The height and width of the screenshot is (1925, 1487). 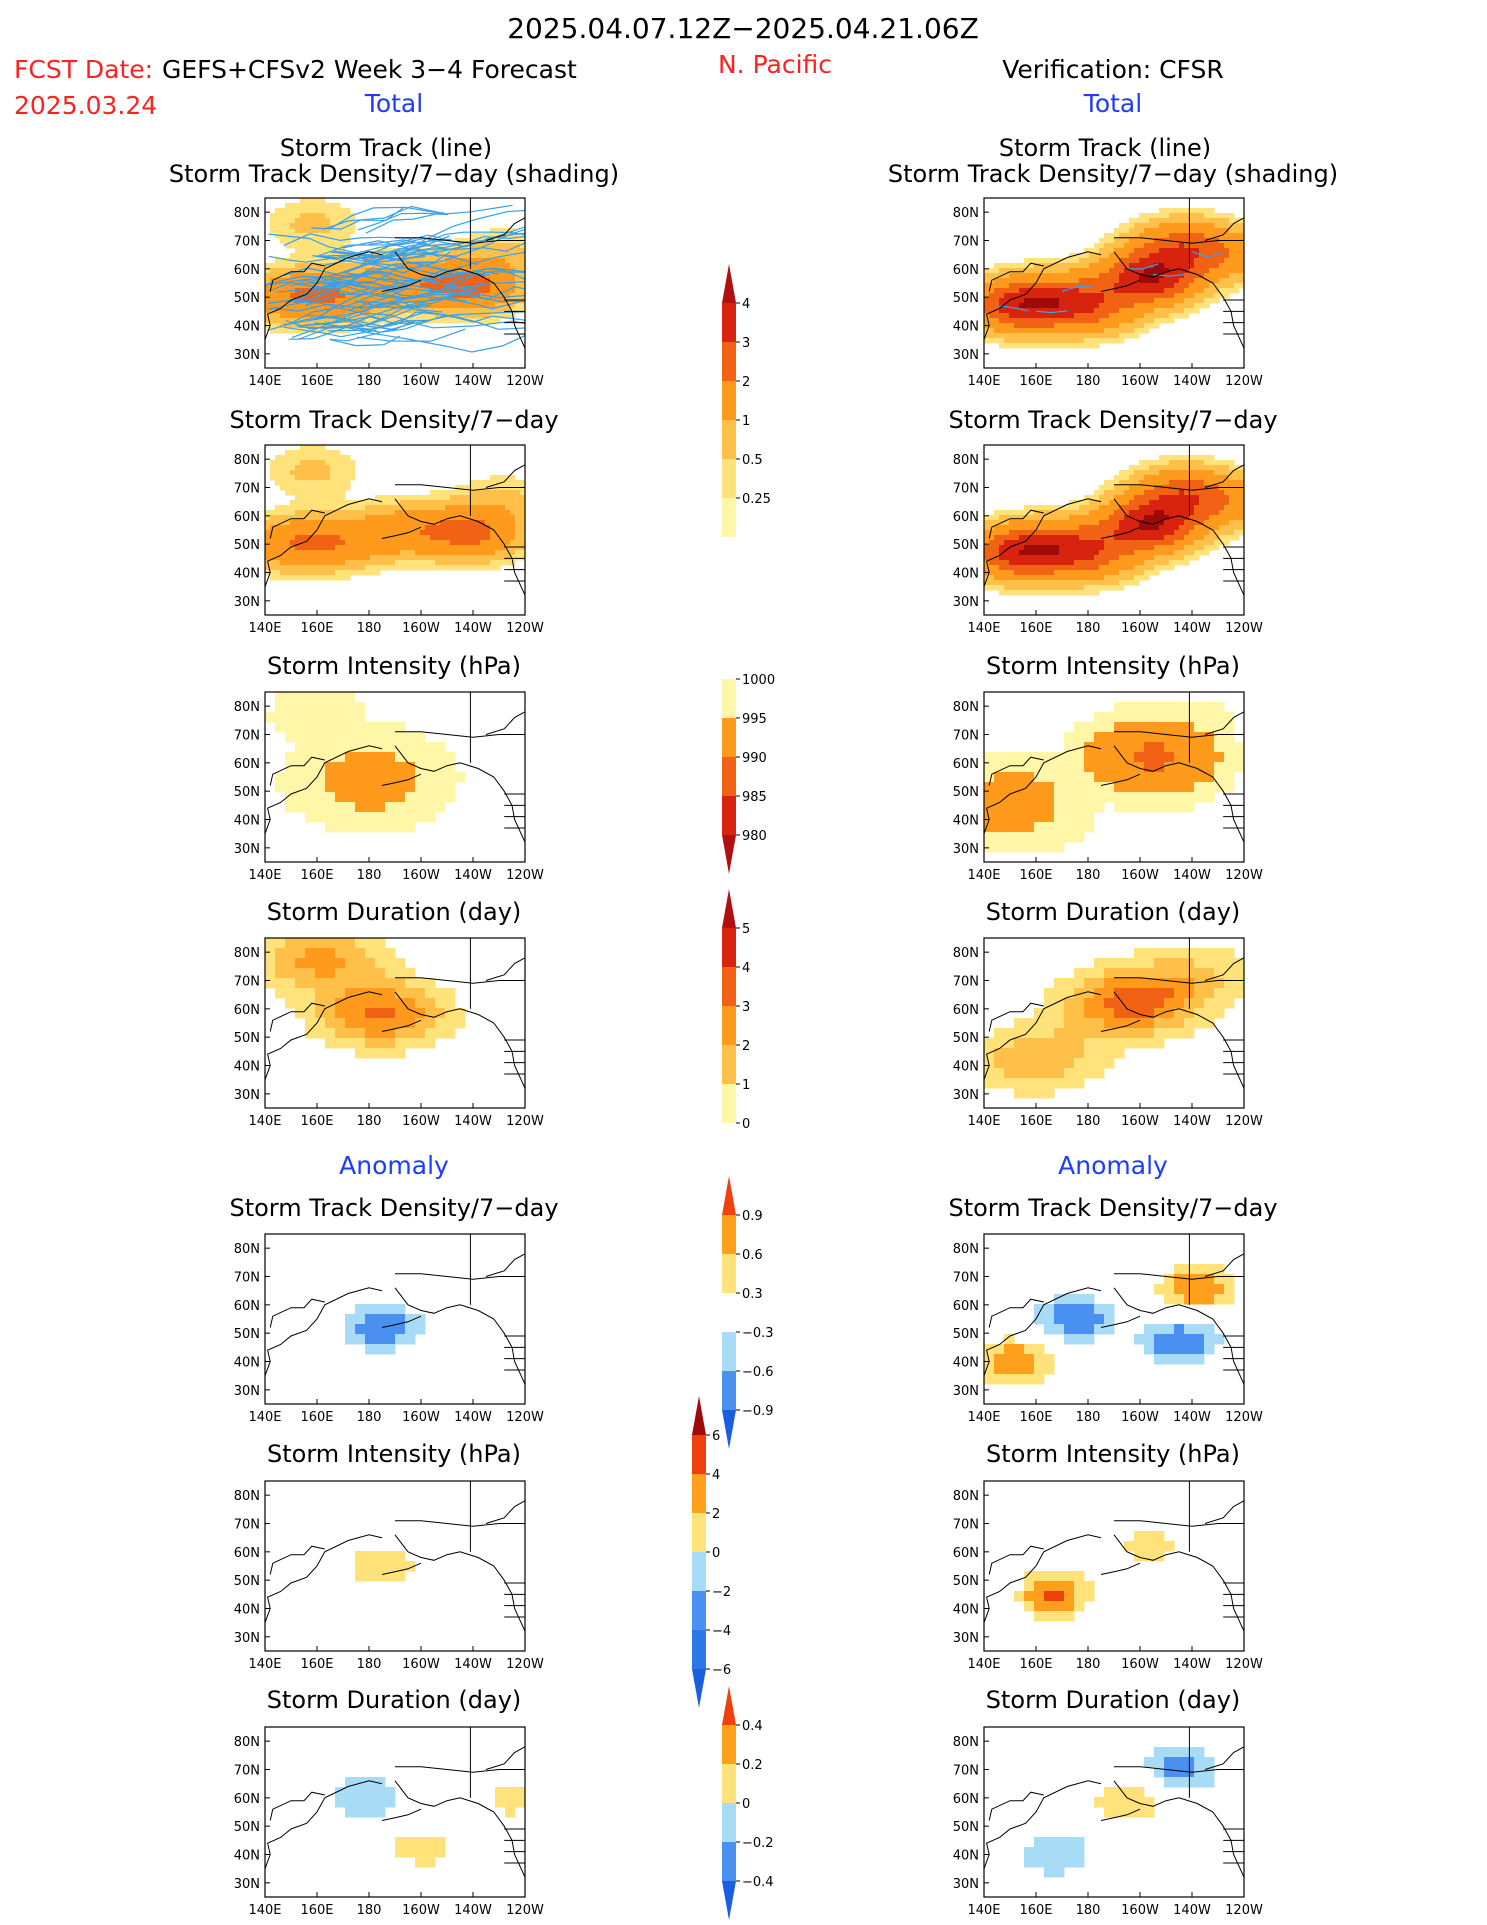 I want to click on colorbar-duration-total: 5 4 3 2 1 0, so click(x=736, y=1025).